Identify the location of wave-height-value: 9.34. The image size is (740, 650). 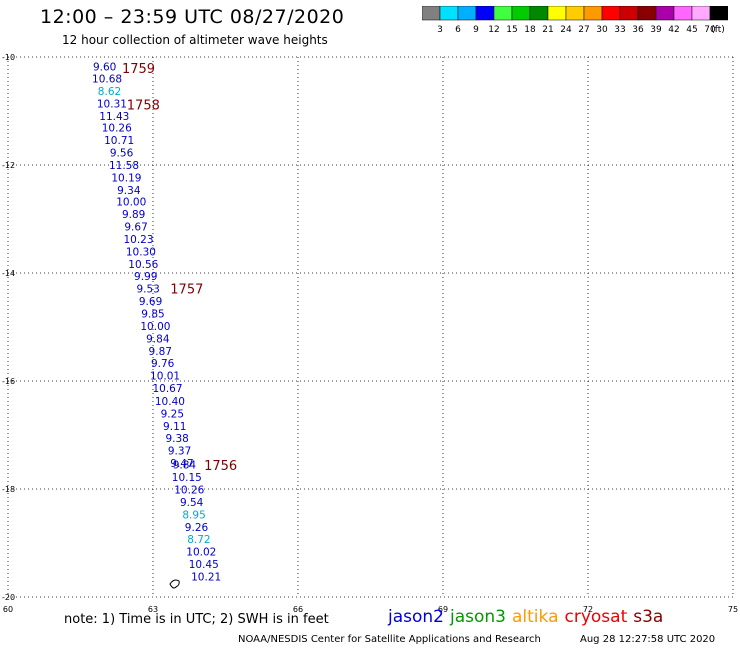
(129, 191).